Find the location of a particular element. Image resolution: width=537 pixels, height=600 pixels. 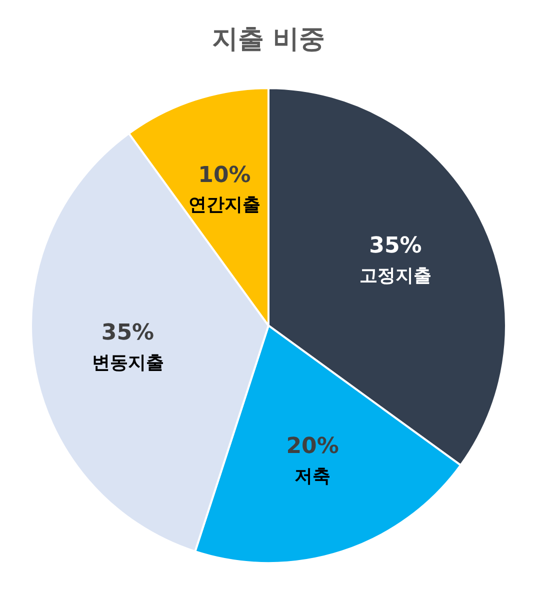

slice-label: 저축 is located at coordinates (312, 476).